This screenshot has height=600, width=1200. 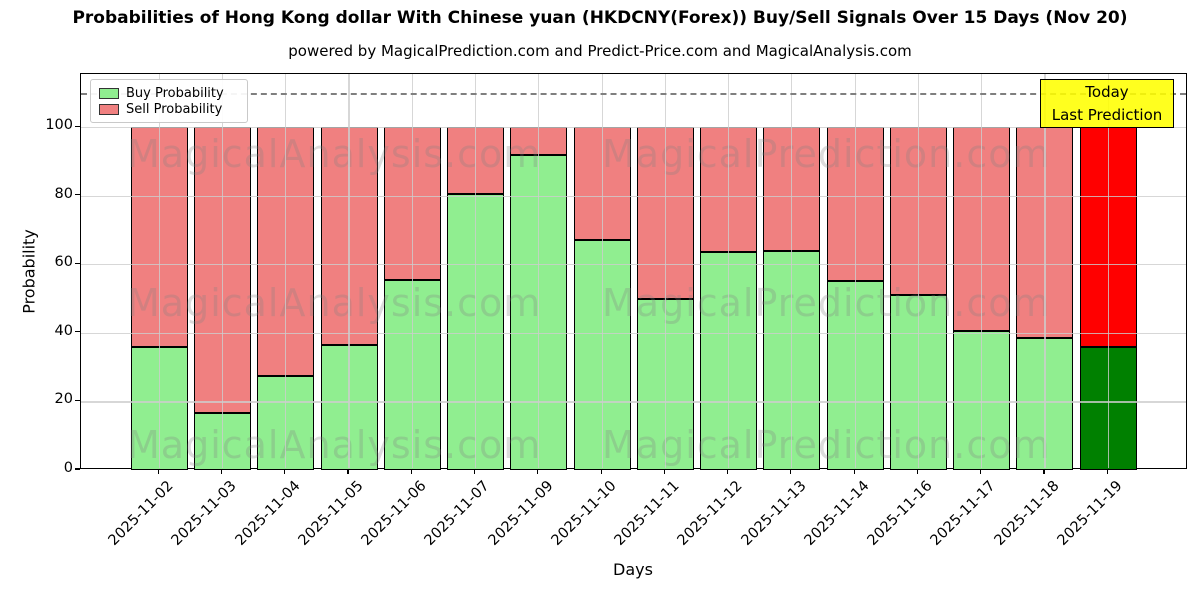 What do you see at coordinates (204, 513) in the screenshot?
I see `x-tick-label: 2025-11-03` at bounding box center [204, 513].